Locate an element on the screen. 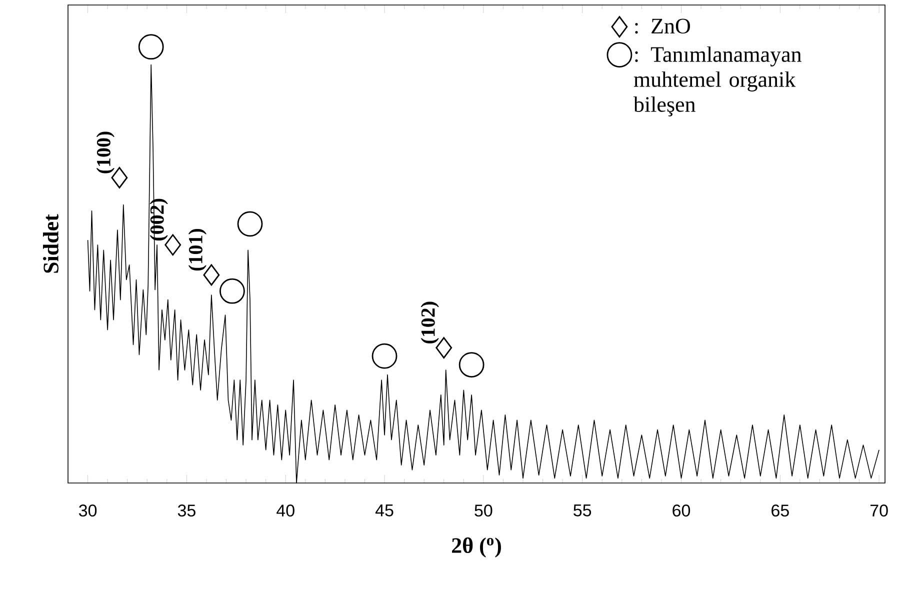 This screenshot has height=596, width=899. x-tick-label: 65 is located at coordinates (780, 510).